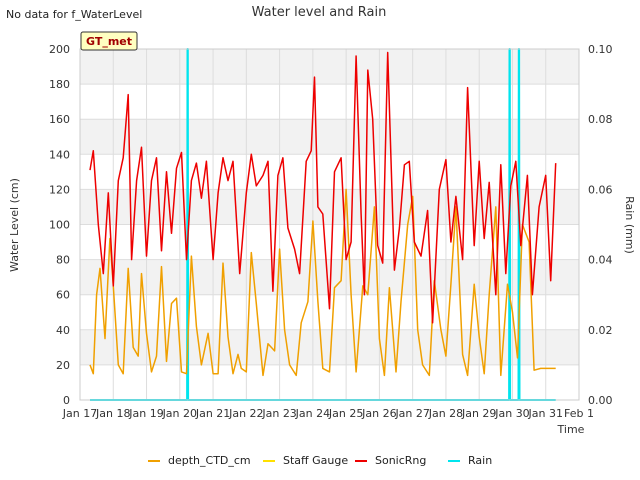  What do you see at coordinates (345, 413) in the screenshot?
I see `x-tick-label: Jan 25` at bounding box center [345, 413].